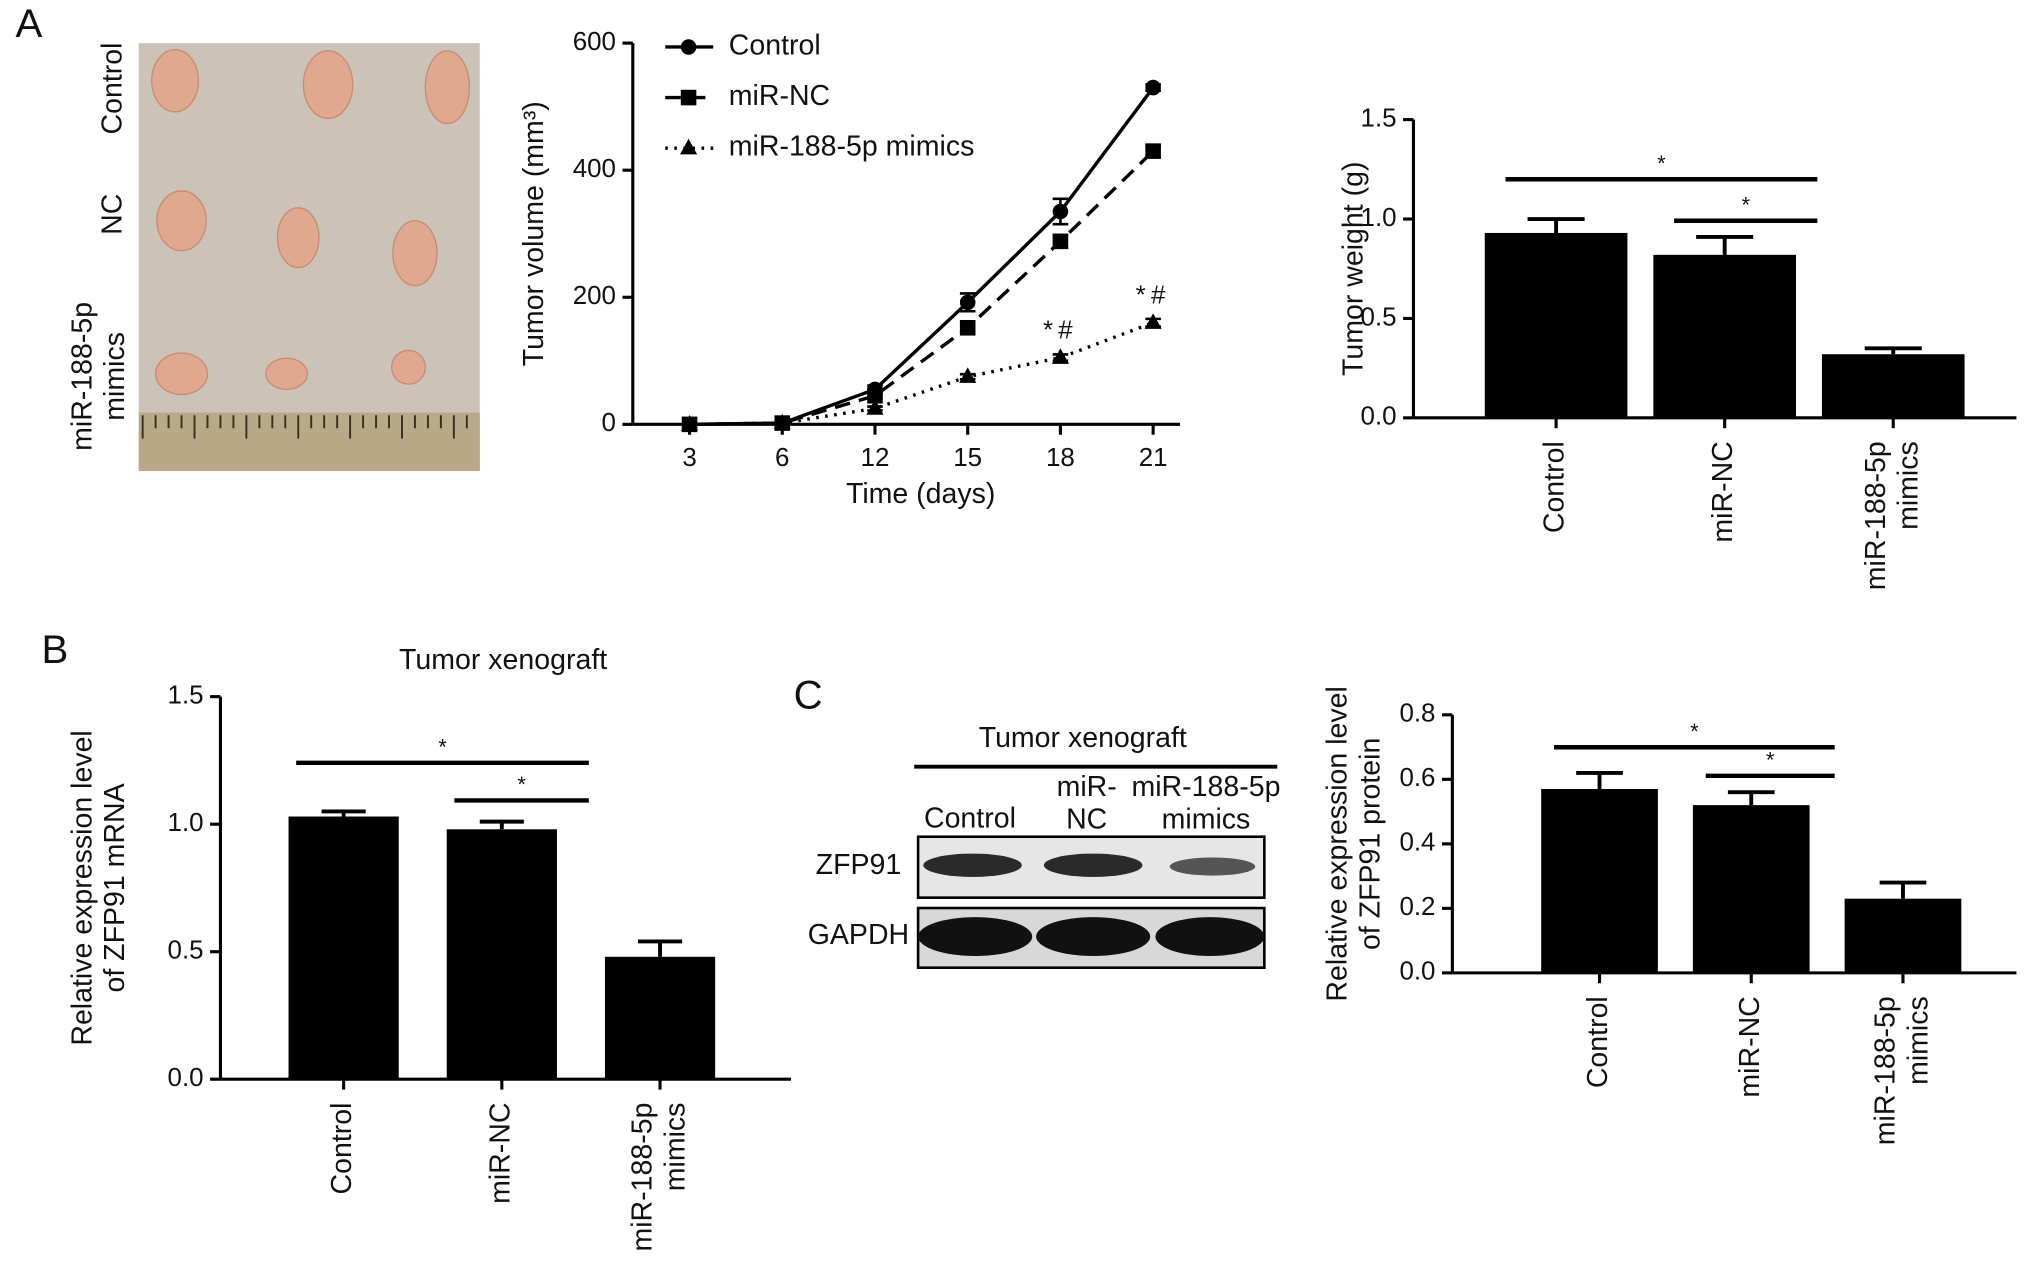 This screenshot has height=1287, width=2032. What do you see at coordinates (1060, 458) in the screenshot?
I see `x-tick-label: 18` at bounding box center [1060, 458].